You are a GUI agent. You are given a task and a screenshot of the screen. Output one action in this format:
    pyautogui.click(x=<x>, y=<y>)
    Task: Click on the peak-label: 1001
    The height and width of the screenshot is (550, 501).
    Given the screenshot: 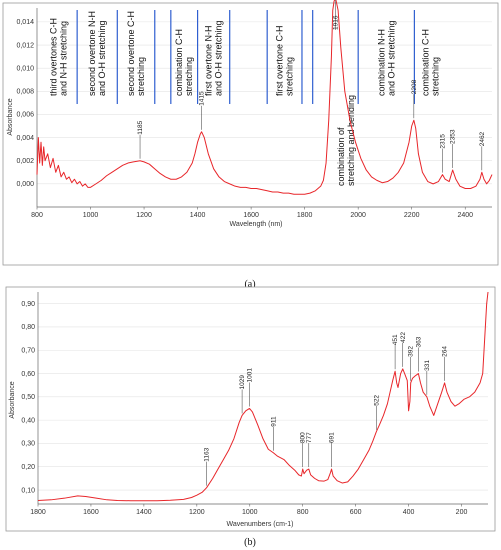 What is the action you would take?
    pyautogui.click(x=250, y=375)
    